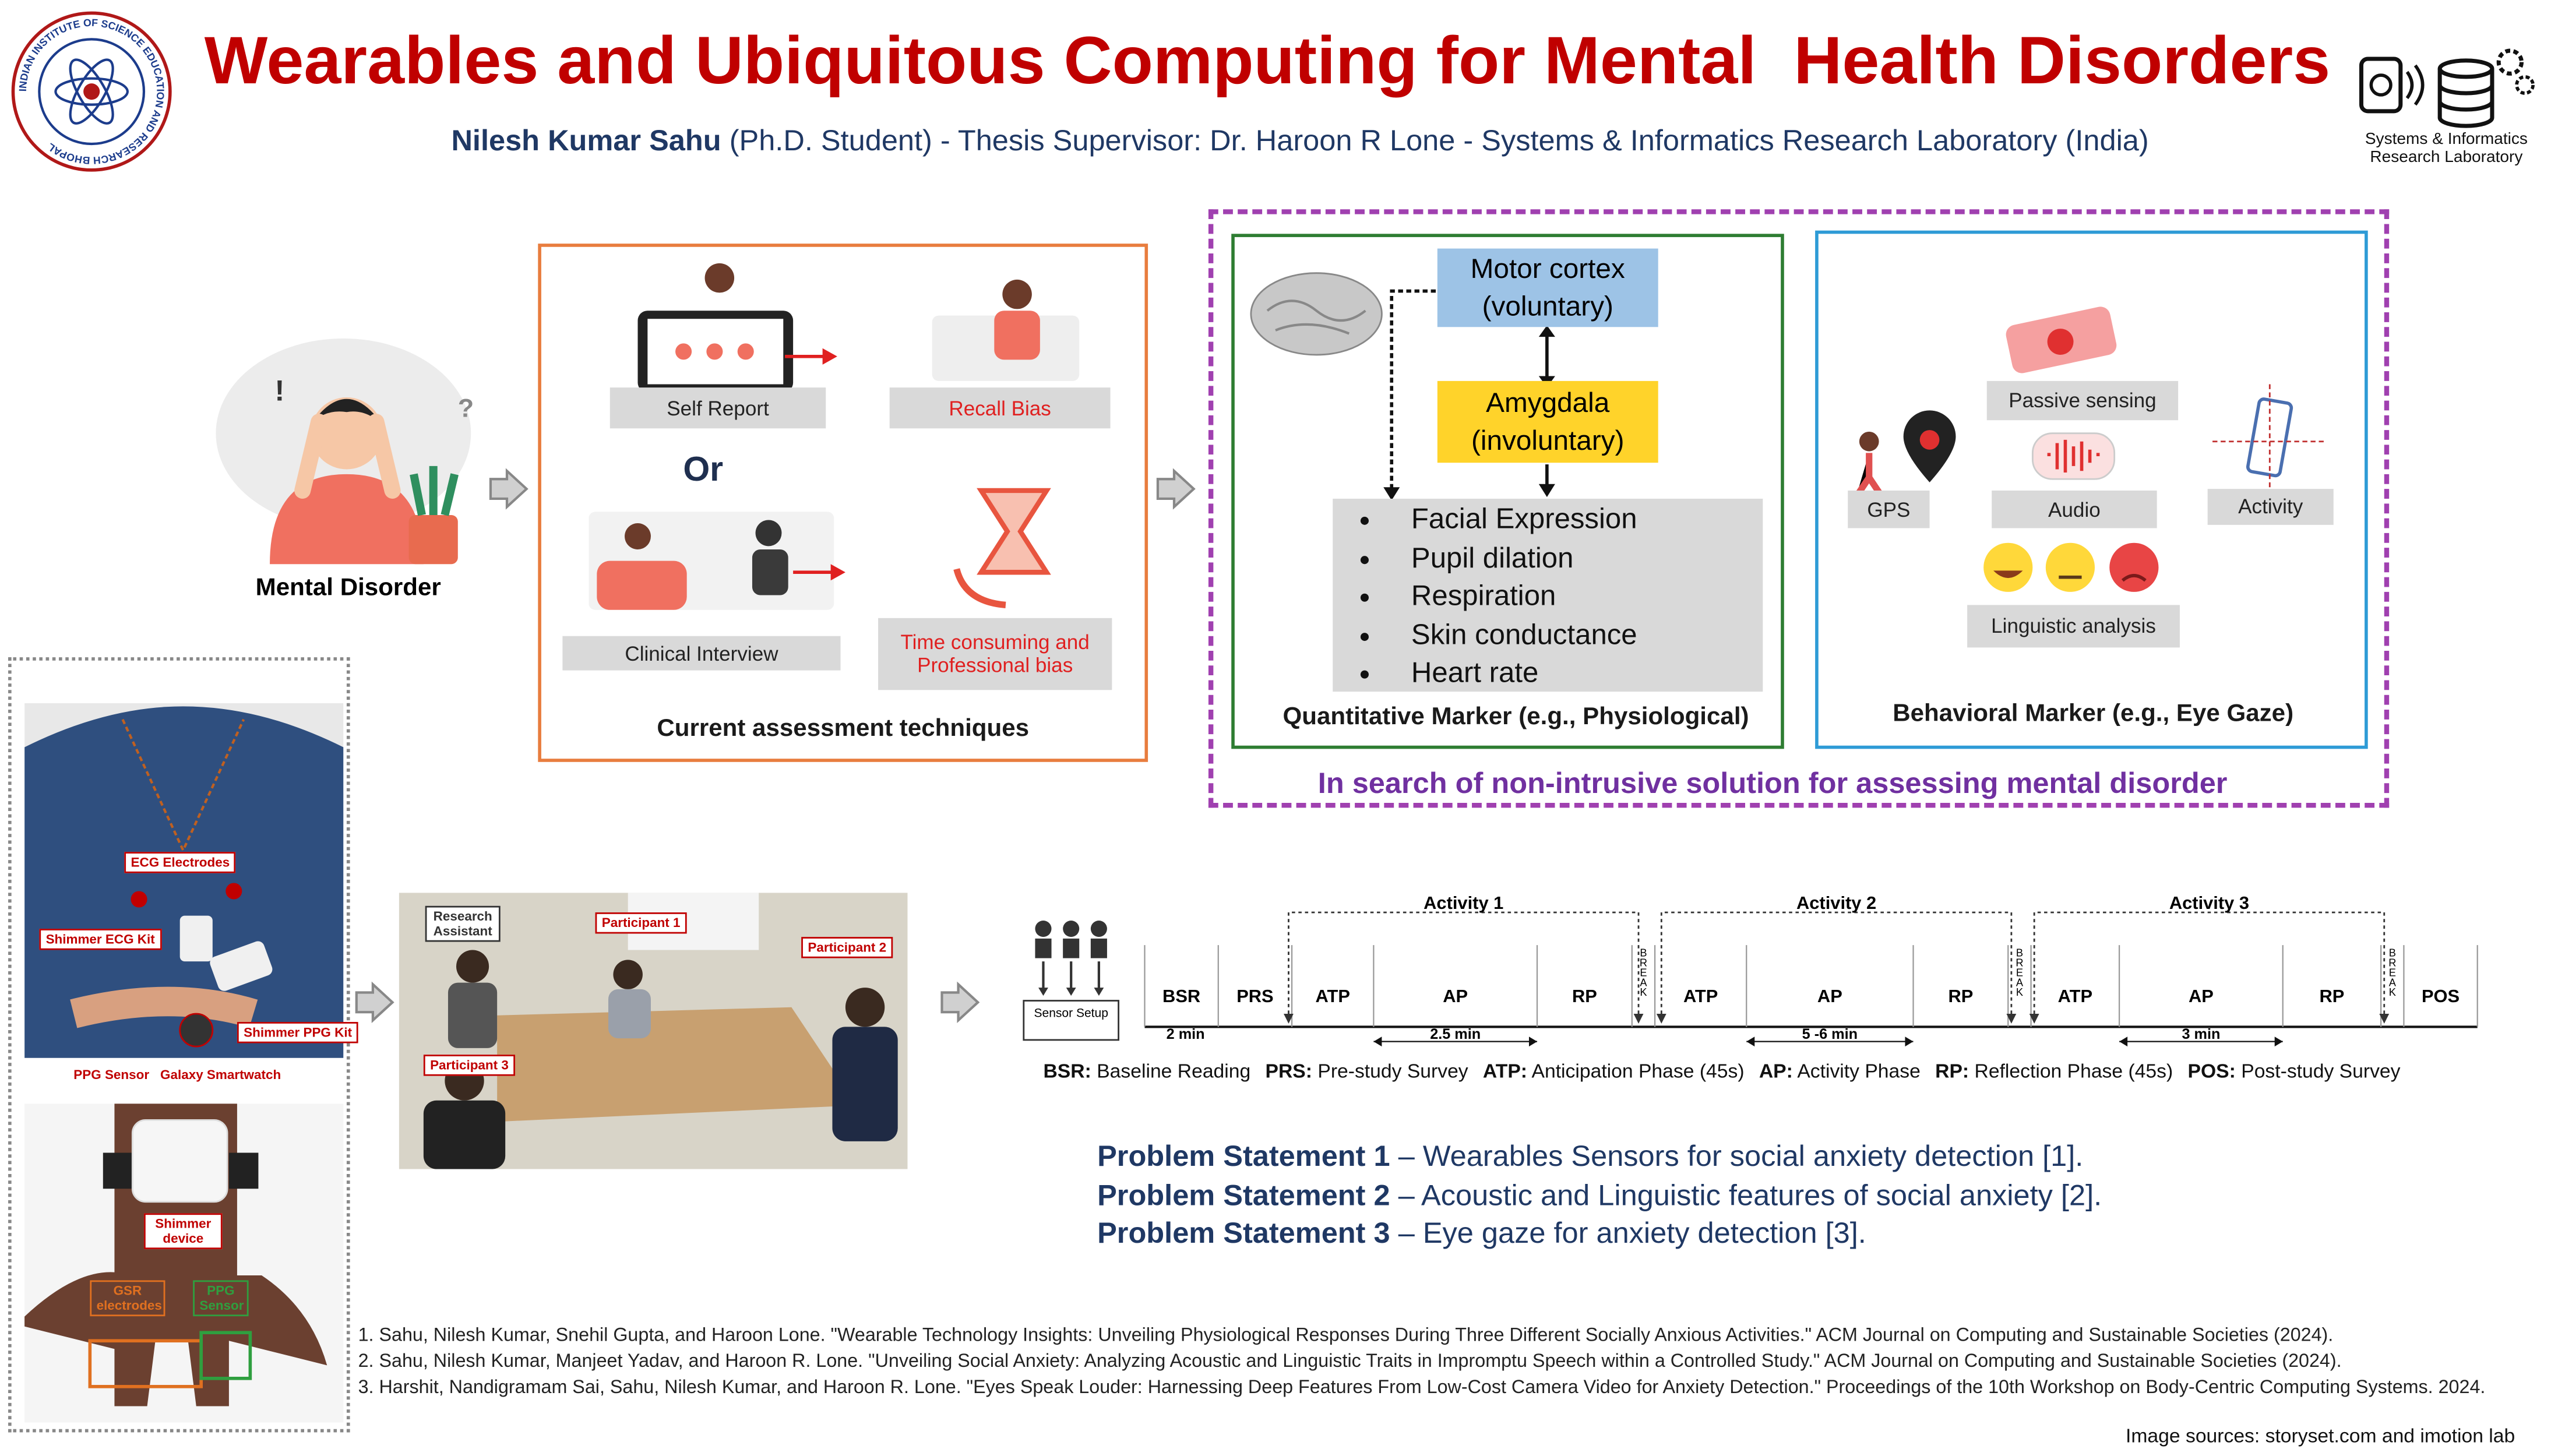  What do you see at coordinates (1067, 1071) in the screenshot?
I see `legend-abbr: BSR:` at bounding box center [1067, 1071].